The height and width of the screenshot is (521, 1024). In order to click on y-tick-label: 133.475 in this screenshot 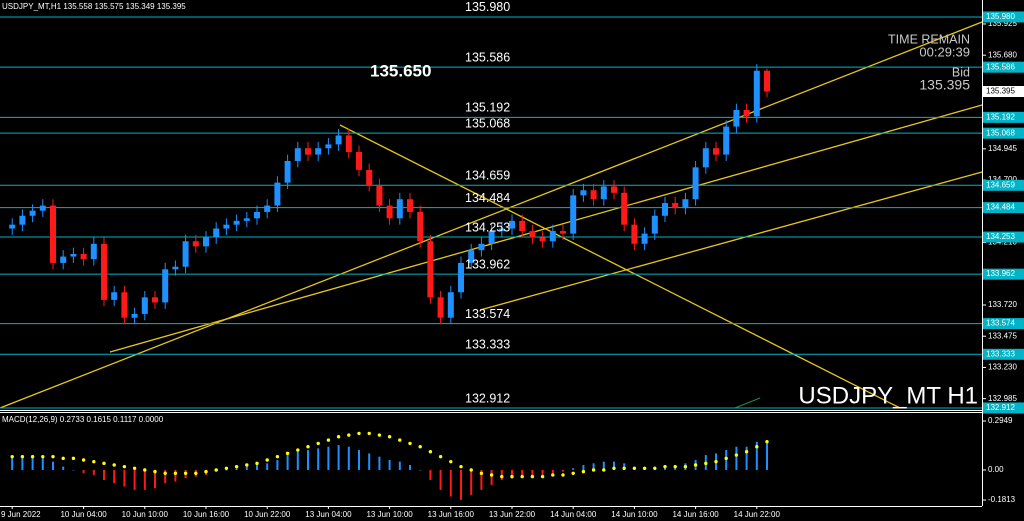, I will do `click(1002, 335)`.